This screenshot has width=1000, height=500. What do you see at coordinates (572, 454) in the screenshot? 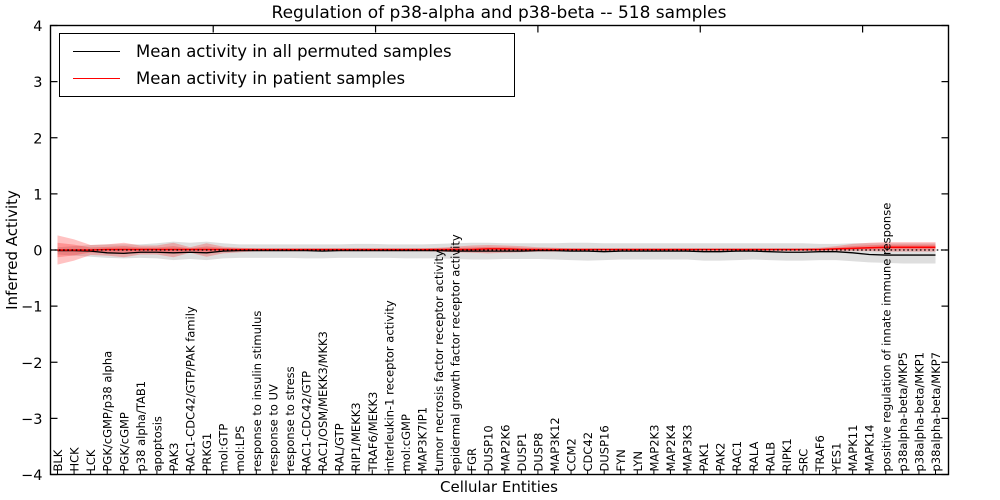
I see `x-category-label: CCM2` at bounding box center [572, 454].